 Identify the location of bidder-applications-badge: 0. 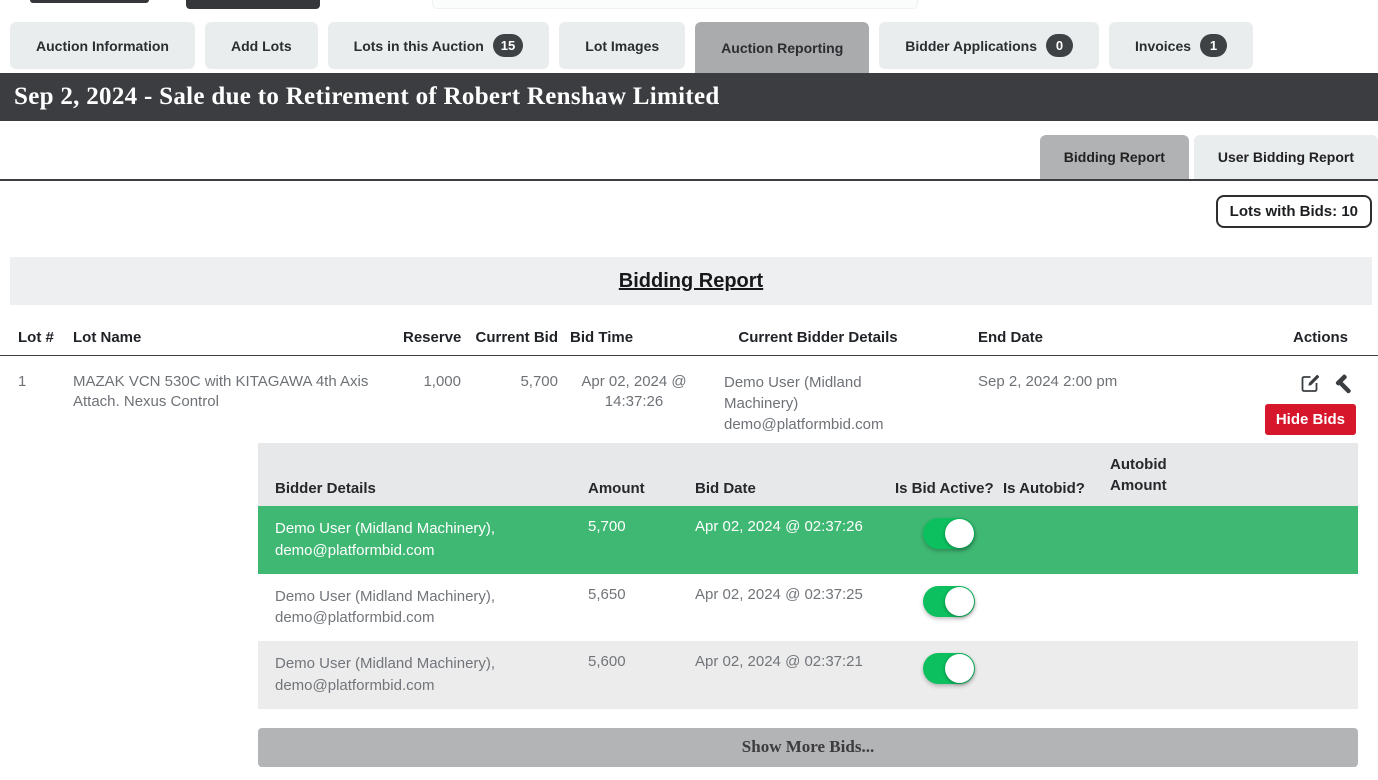
(1059, 45).